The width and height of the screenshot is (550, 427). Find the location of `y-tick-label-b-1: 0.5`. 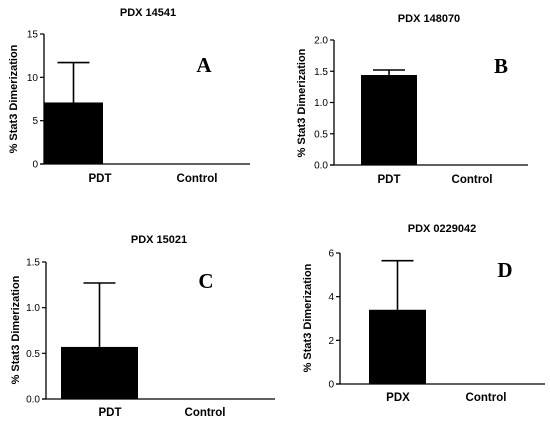

y-tick-label-b-1: 0.5 is located at coordinates (321, 134).